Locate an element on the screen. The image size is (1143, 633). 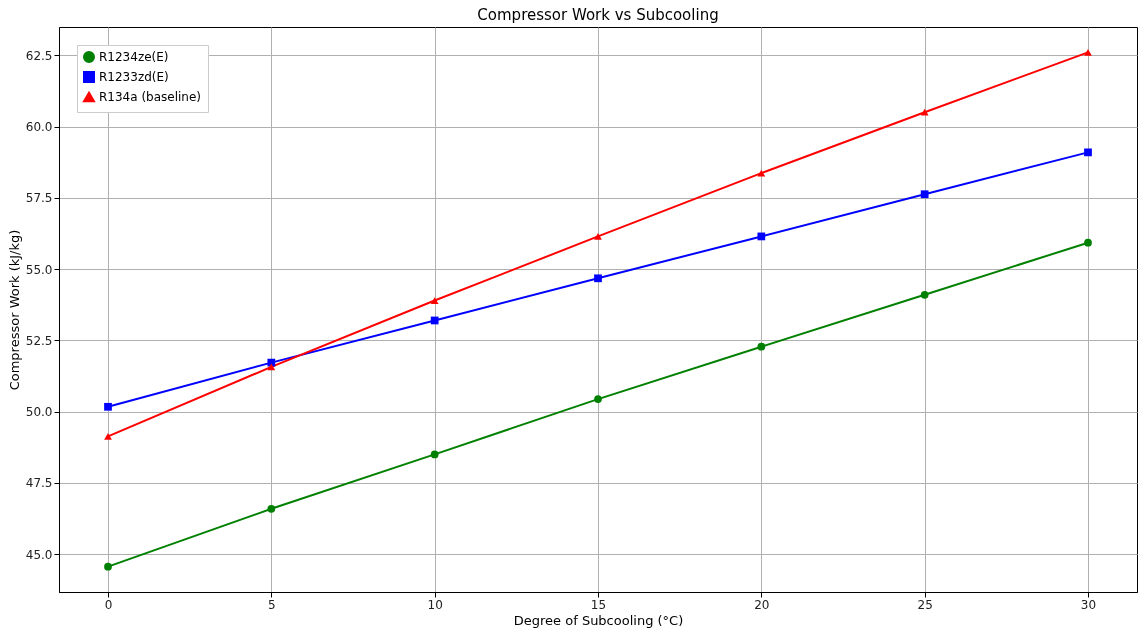
legend-label: R1234ze(E) is located at coordinates (134, 57).